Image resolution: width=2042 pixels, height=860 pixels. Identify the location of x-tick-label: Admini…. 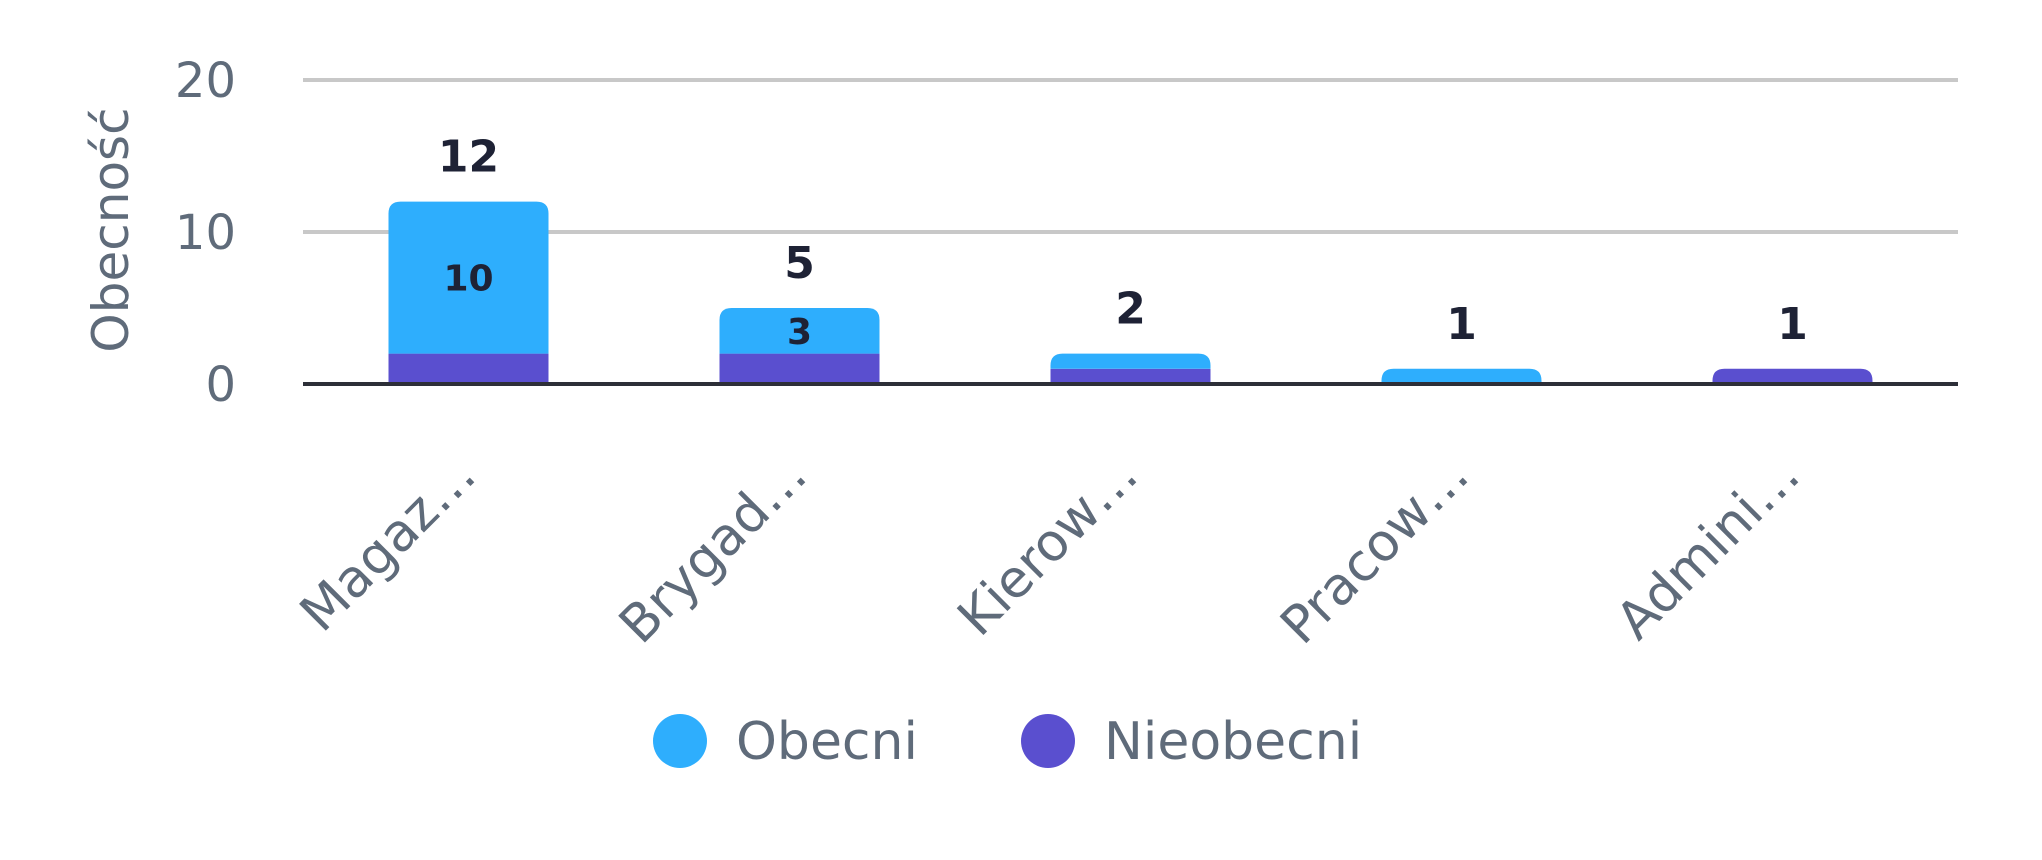
(1708, 548).